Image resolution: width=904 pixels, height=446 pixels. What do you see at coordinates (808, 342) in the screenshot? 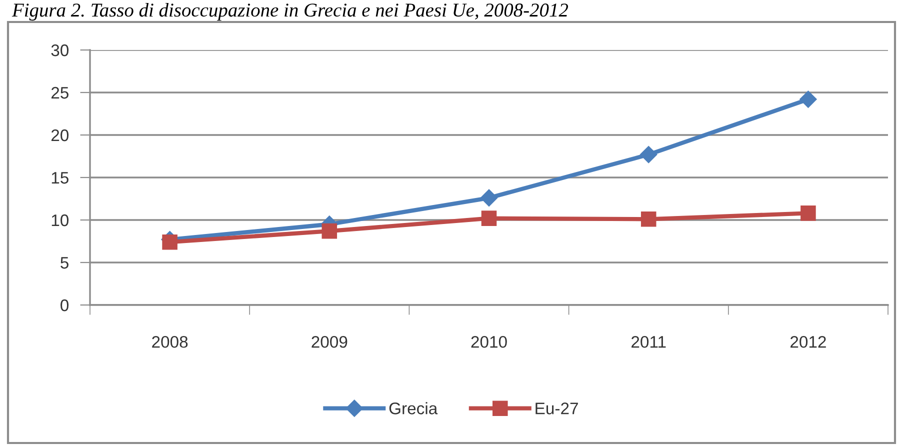
I see `x-tick-label: 2012` at bounding box center [808, 342].